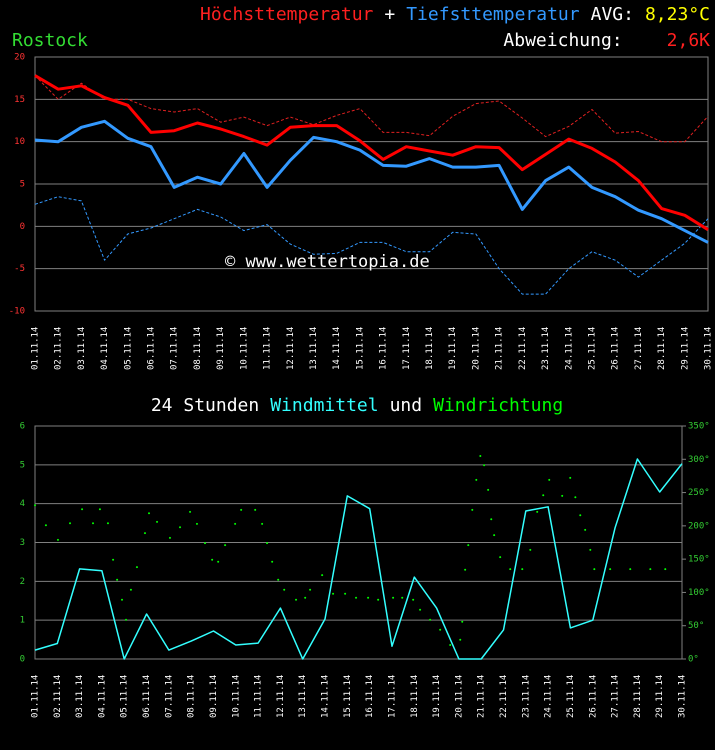 The width and height of the screenshot is (715, 750). What do you see at coordinates (371, 245) in the screenshot?
I see `series-line` at bounding box center [371, 245].